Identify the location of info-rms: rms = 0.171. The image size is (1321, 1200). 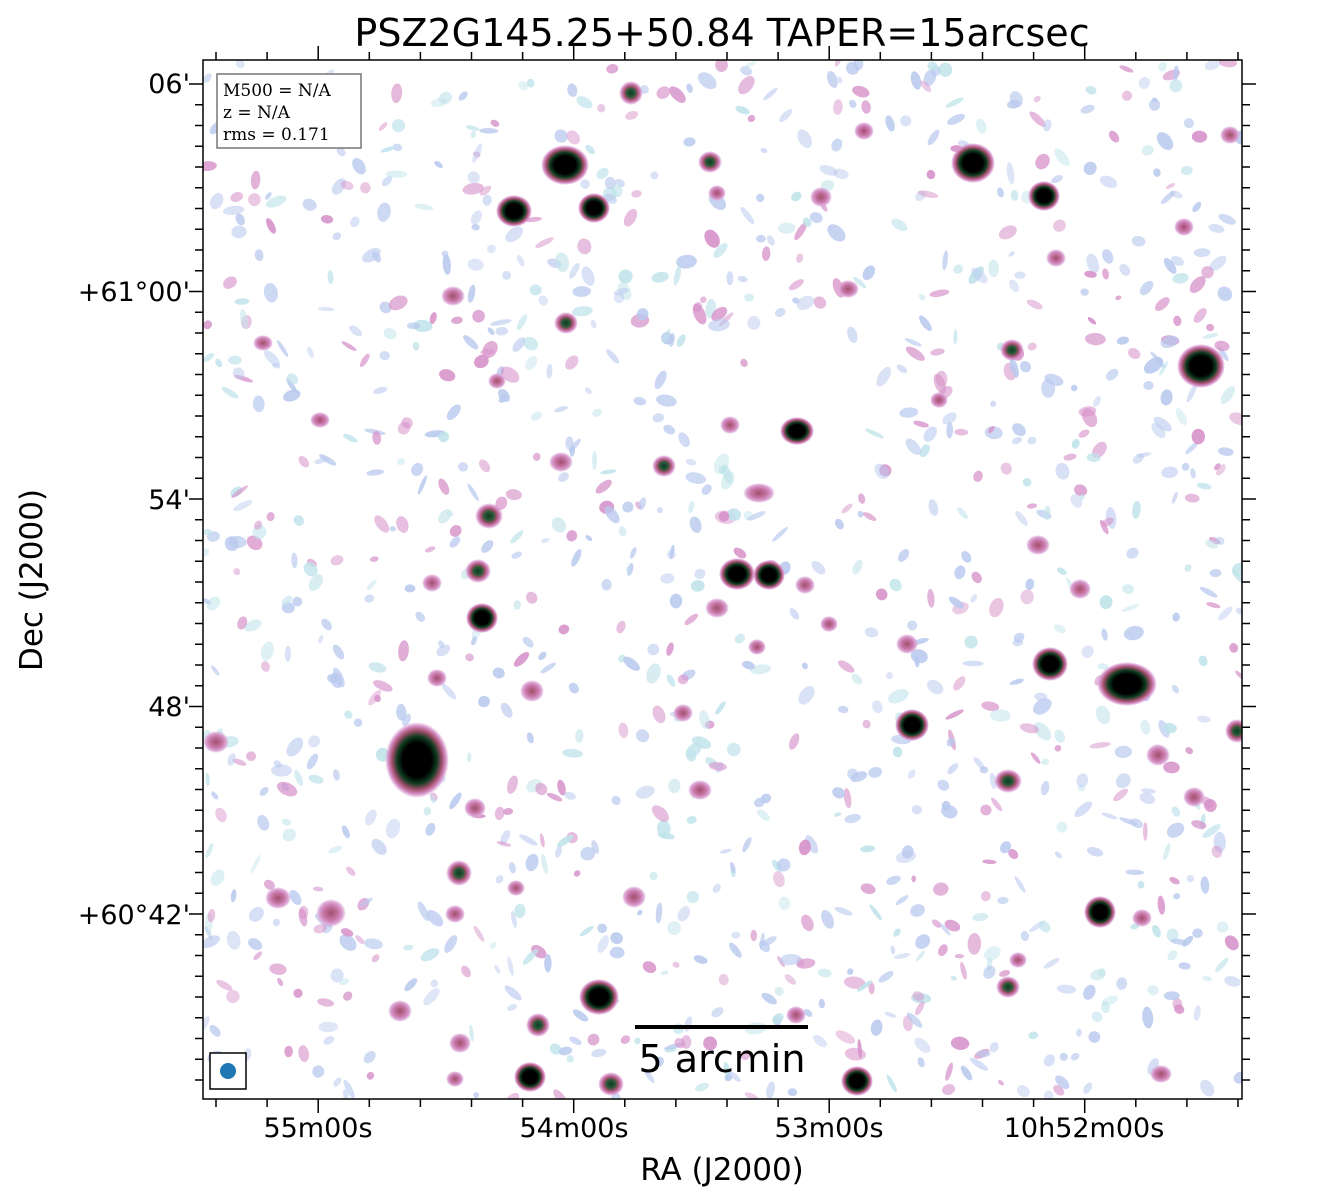
(276, 135).